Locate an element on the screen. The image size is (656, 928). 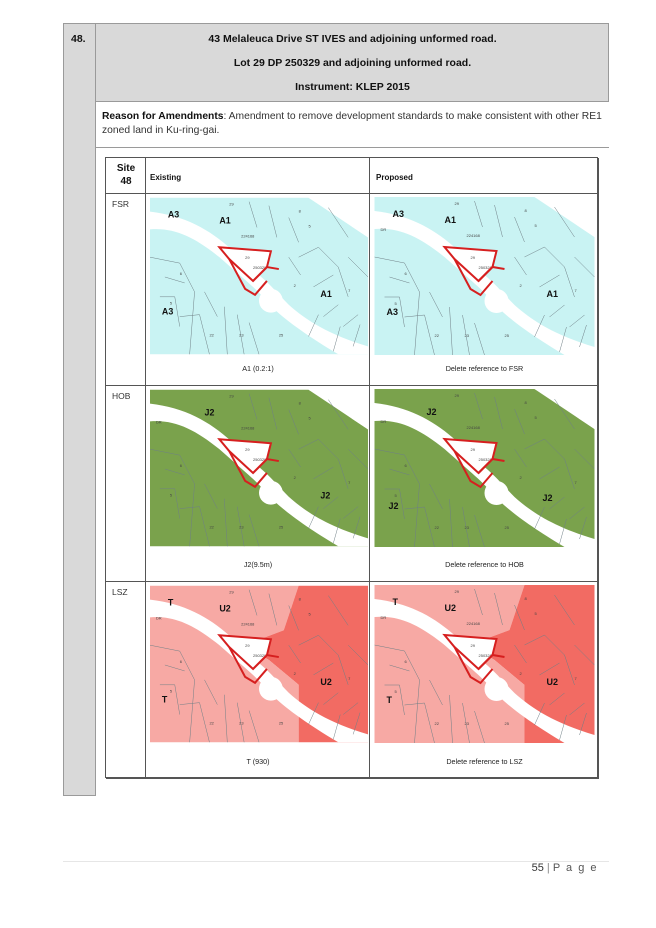
proposed-header-cell is located at coordinates (484, 176).